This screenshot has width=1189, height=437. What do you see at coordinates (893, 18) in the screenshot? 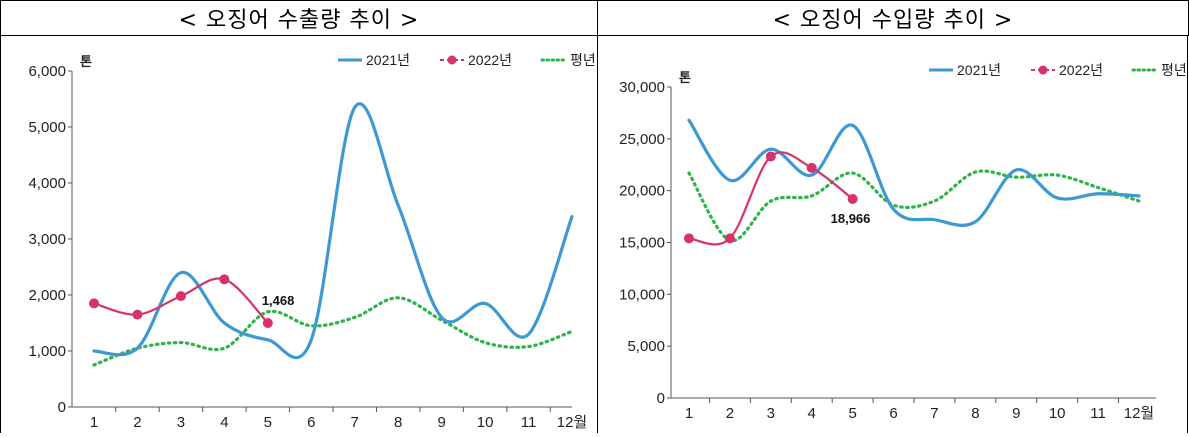
I see `import-panel-title: < 오징어 수입량 추이 >` at bounding box center [893, 18].